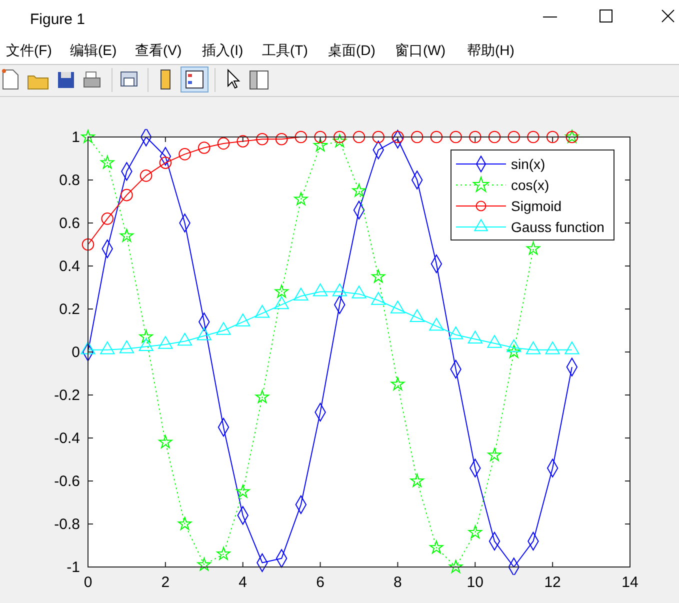 The width and height of the screenshot is (679, 603). Describe the element at coordinates (630, 582) in the screenshot. I see `x-tick-label: 14` at that location.